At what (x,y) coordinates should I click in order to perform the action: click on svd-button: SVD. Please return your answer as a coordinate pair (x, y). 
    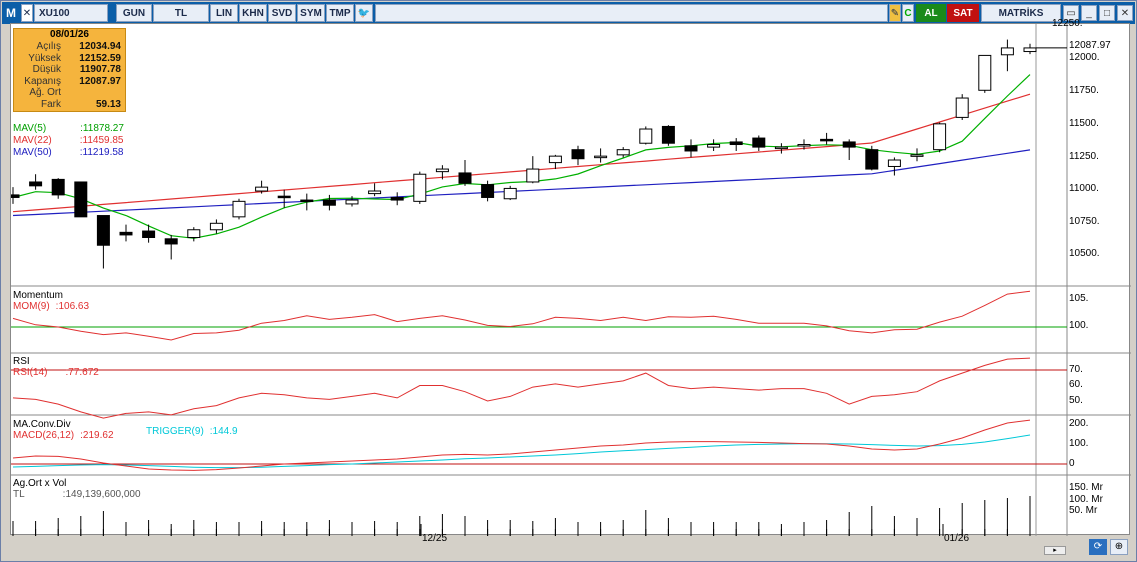
    Looking at the image, I should click on (282, 13).